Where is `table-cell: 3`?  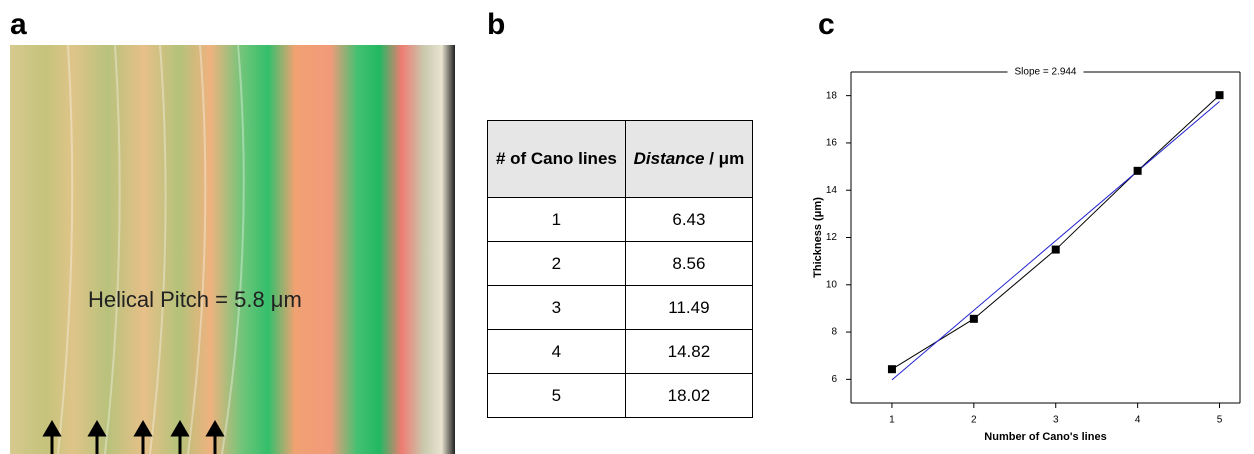
table-cell: 3 is located at coordinates (556, 307).